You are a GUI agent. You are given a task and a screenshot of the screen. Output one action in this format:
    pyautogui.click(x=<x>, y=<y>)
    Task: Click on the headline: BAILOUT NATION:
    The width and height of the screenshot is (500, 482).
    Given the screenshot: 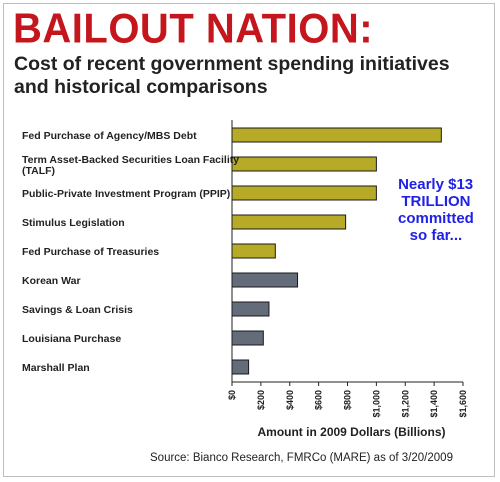 What is the action you would take?
    pyautogui.click(x=193, y=29)
    